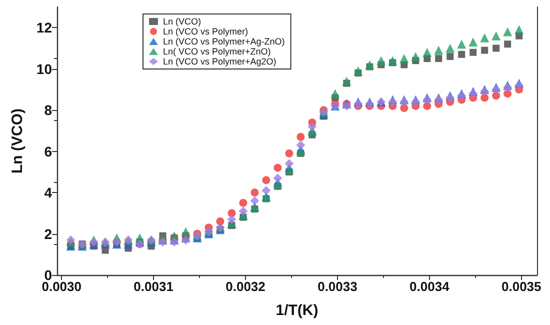  What do you see at coordinates (154, 286) in the screenshot?
I see `x-tick-label: 0.0031` at bounding box center [154, 286].